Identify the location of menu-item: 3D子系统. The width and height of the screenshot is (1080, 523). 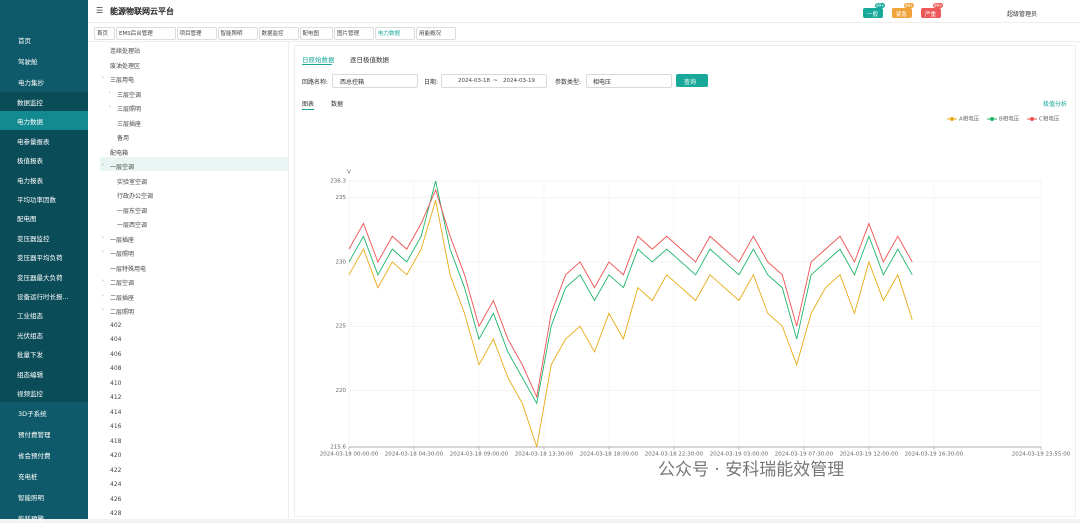
(32, 414).